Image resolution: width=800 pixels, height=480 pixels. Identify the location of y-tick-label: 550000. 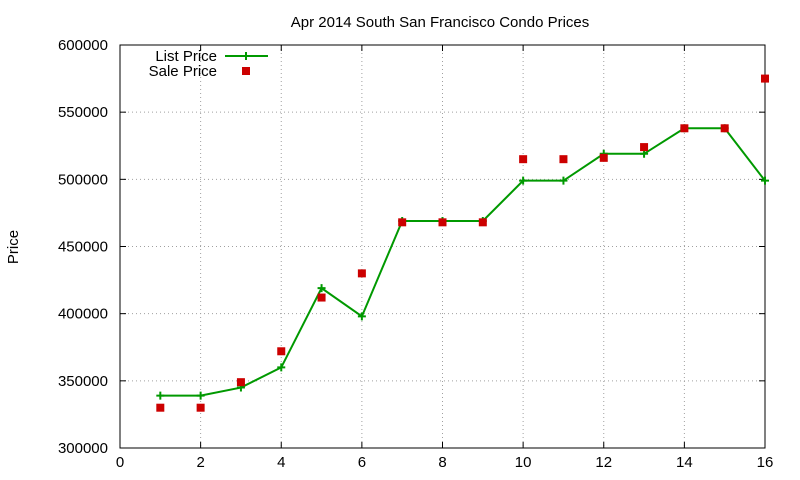
(83, 112).